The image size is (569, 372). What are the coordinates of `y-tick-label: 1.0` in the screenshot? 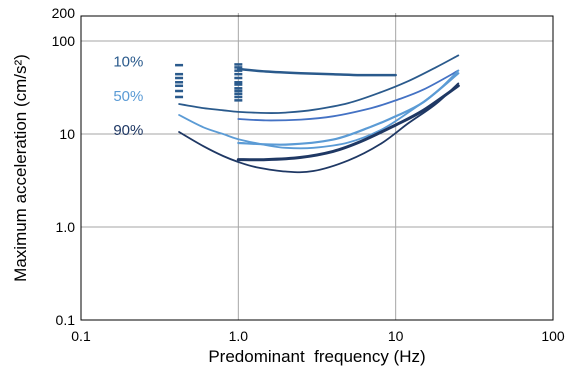 It's located at (66, 227).